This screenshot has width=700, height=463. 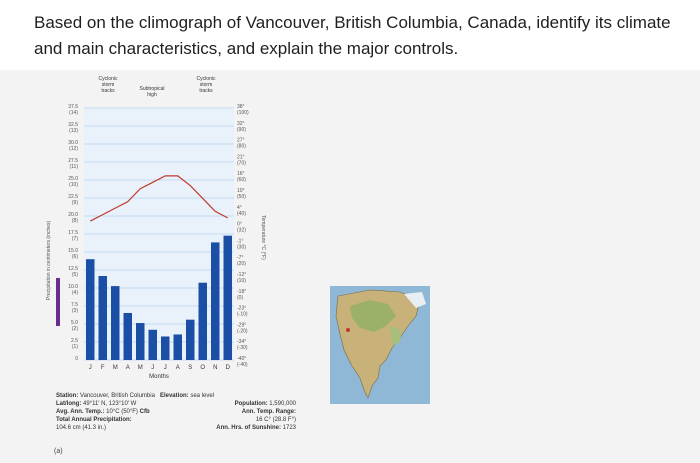 I want to click on x-axis-label: Months, so click(x=159, y=377).